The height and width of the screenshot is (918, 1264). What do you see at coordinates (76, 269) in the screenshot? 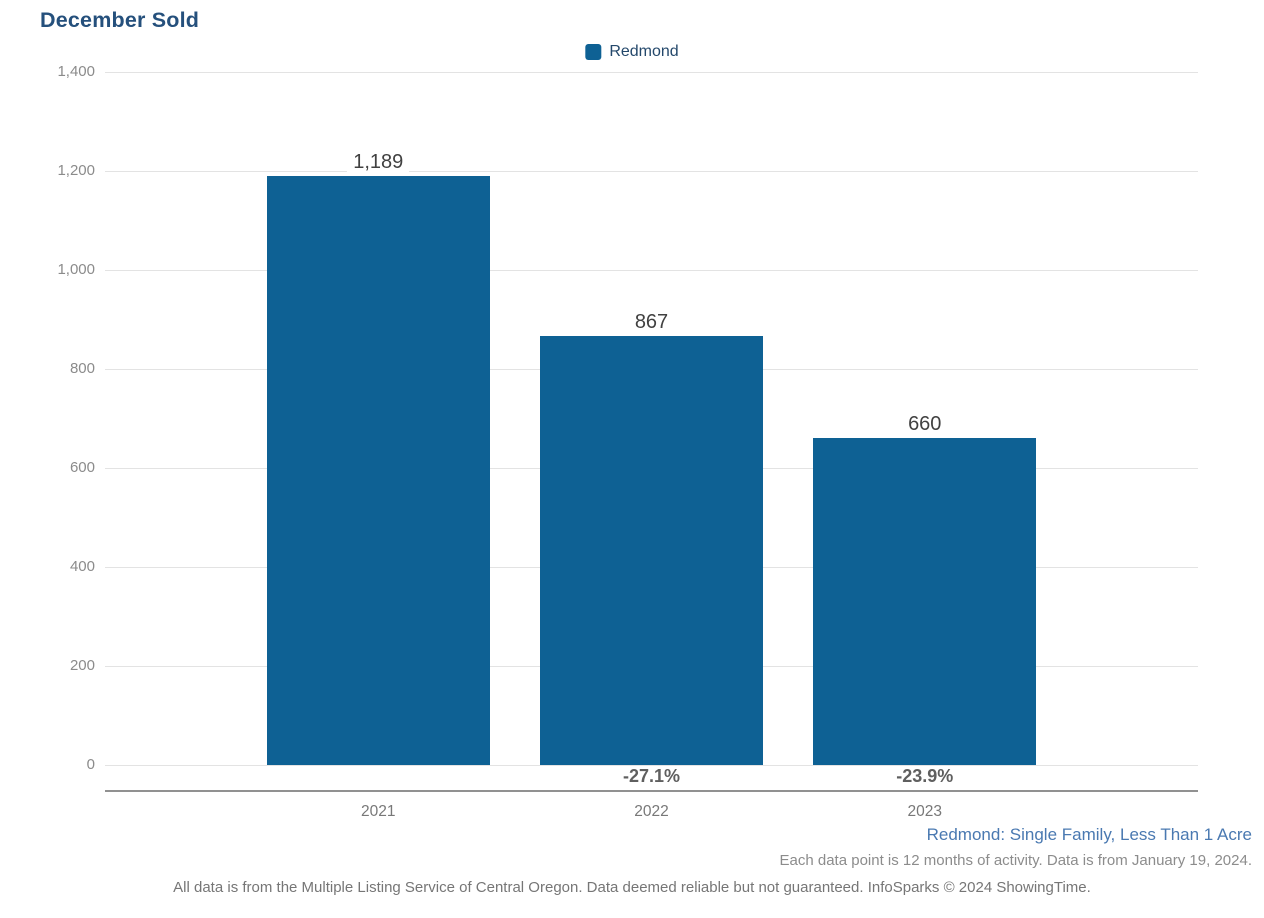
I see `y-axis-tick-label: 1,000` at bounding box center [76, 269].